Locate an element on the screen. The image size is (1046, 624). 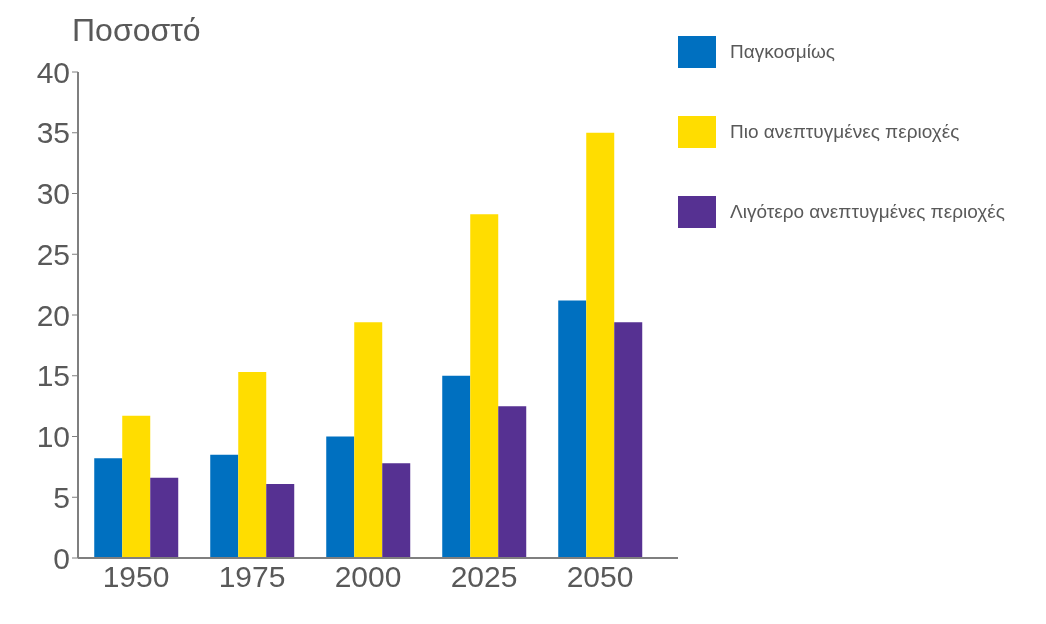
y-tick-label: 15 is located at coordinates (53, 376).